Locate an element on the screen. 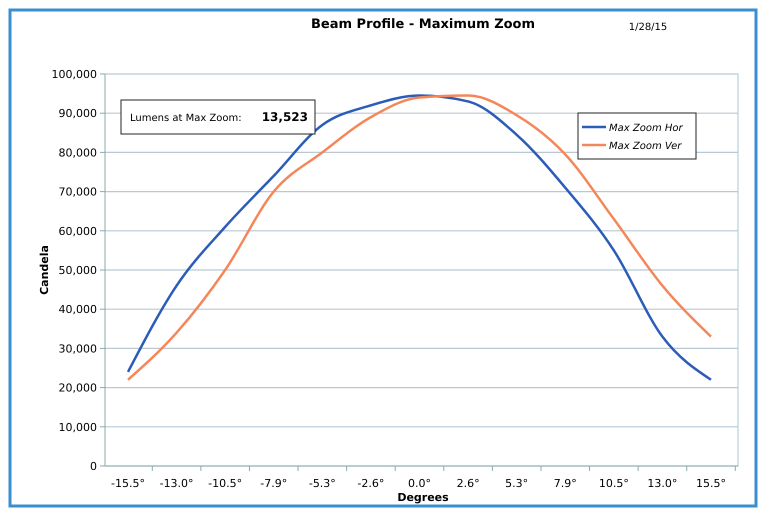 This screenshot has width=766, height=517. y-tick-label: 30,000 is located at coordinates (77, 349).